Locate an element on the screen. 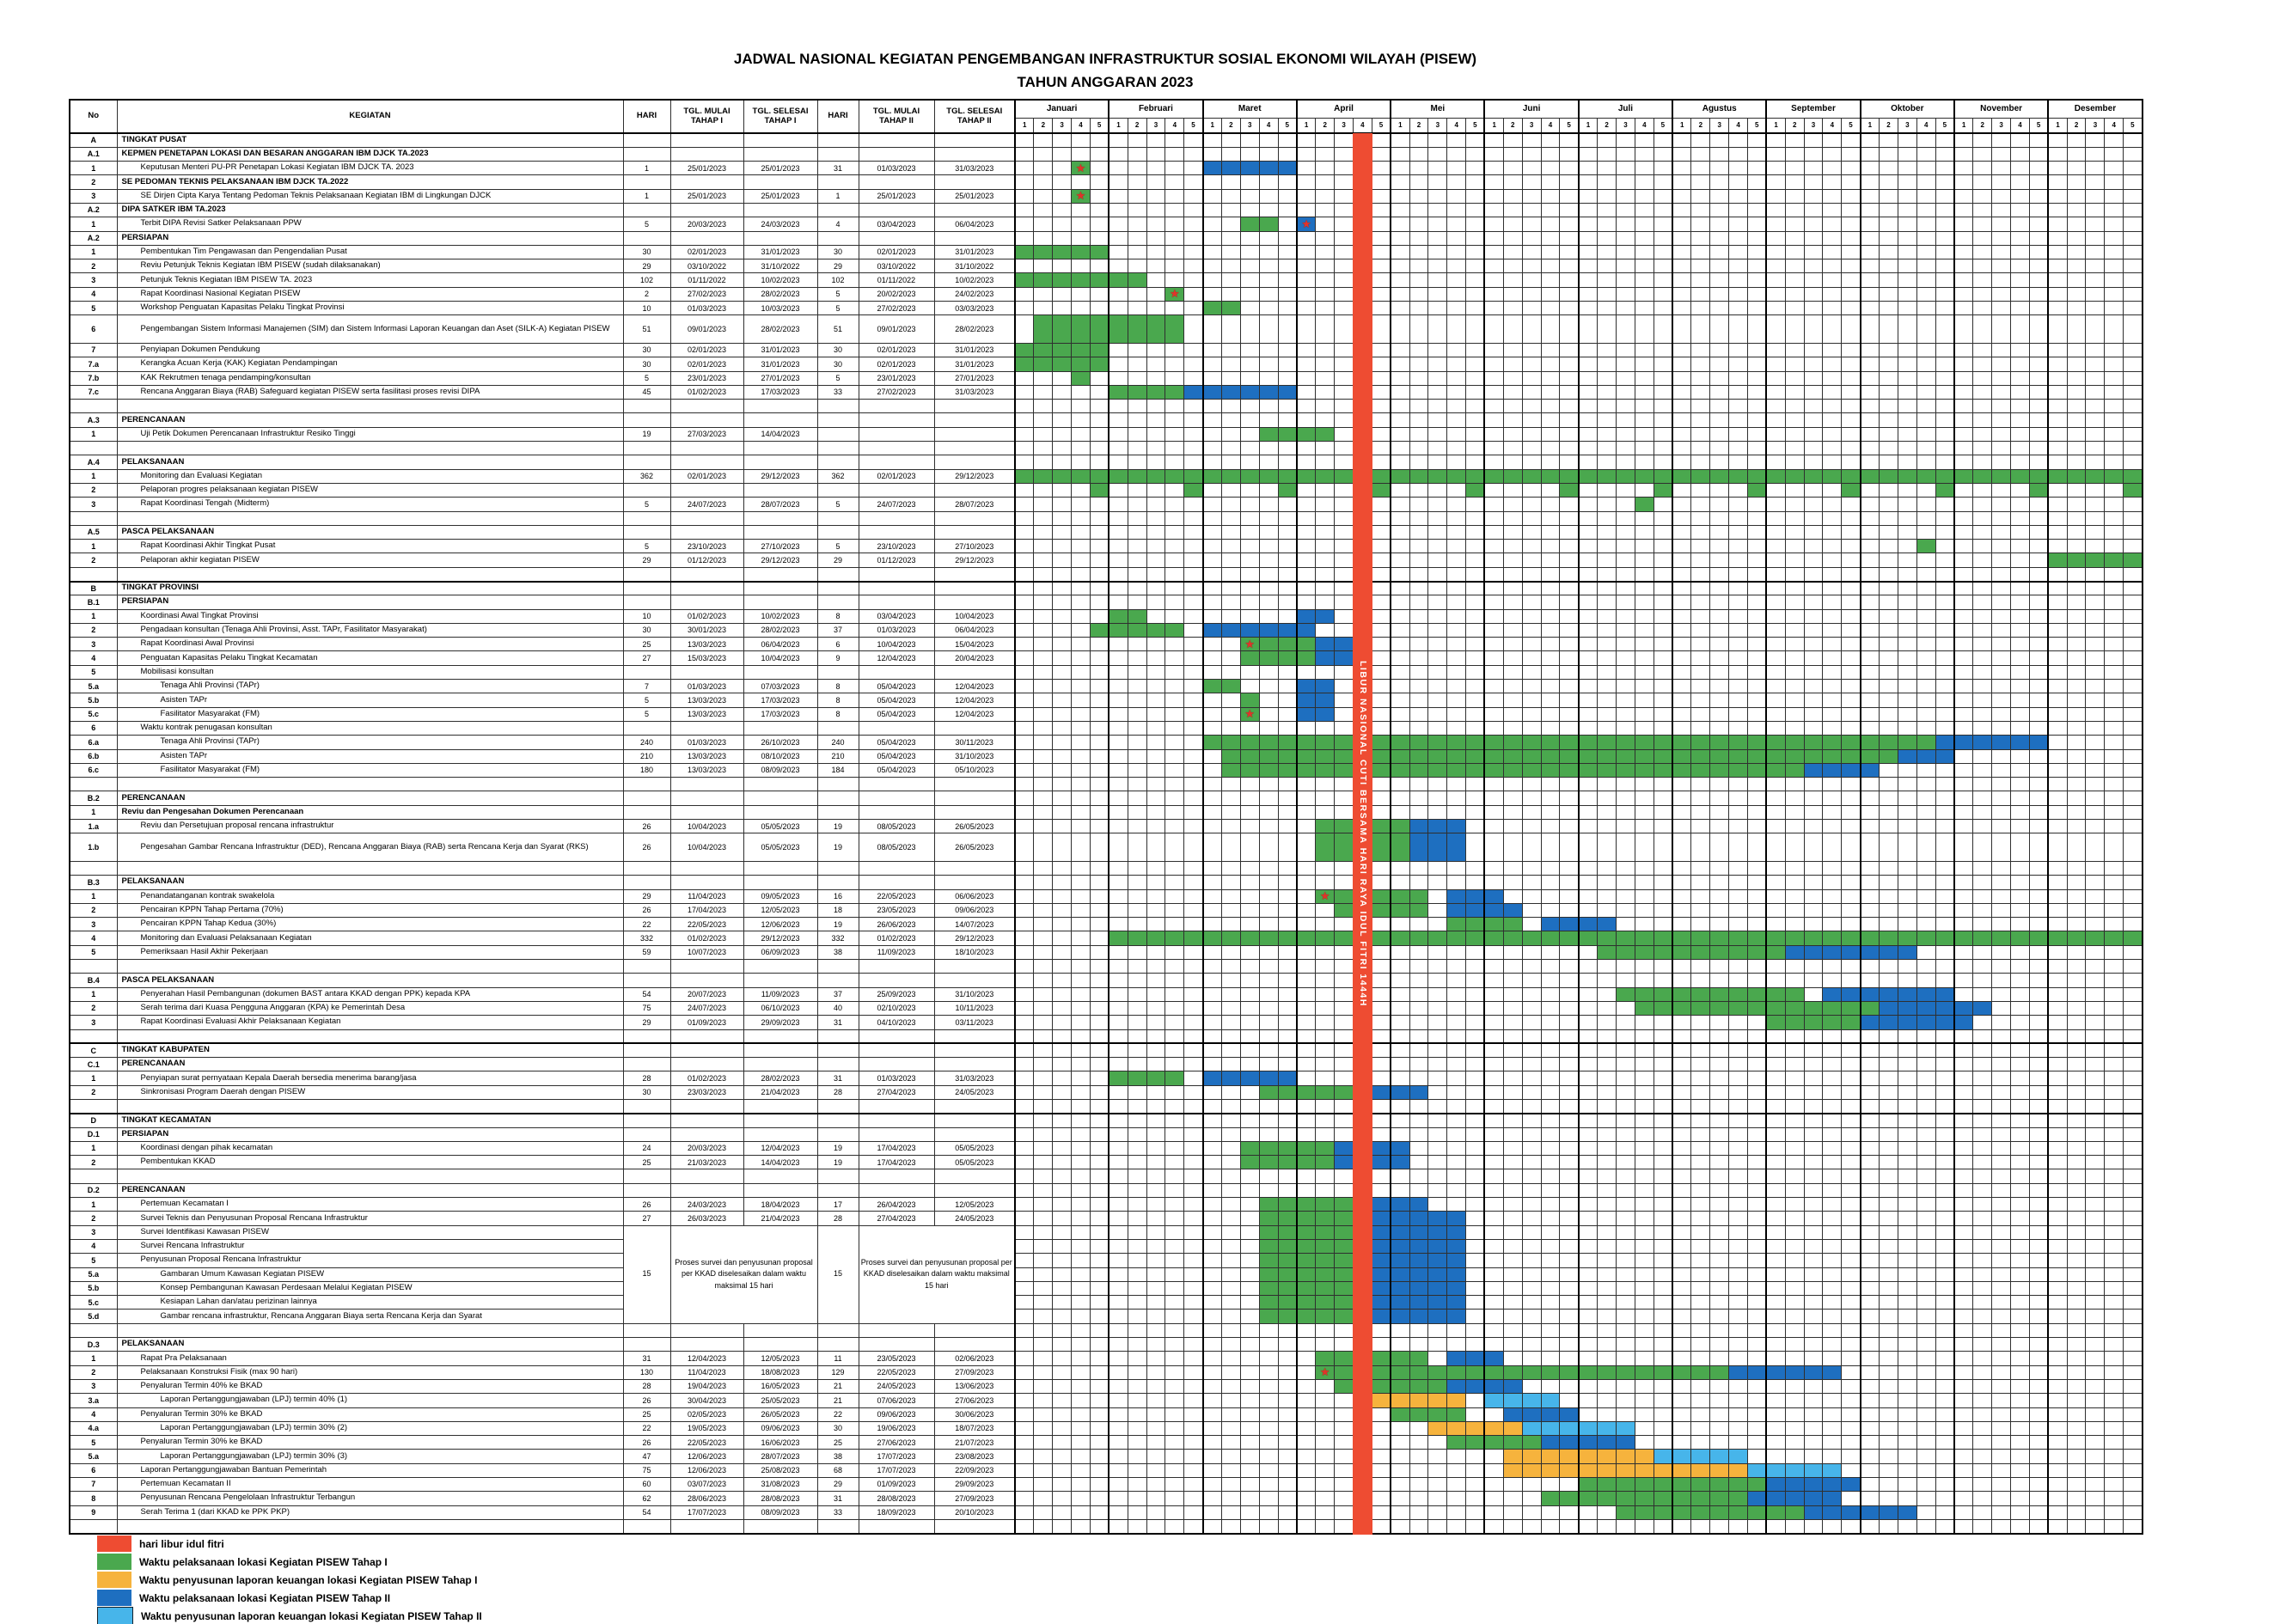 This screenshot has width=2274, height=1624. tgl-mulai-tahap2: 27/04/2023 is located at coordinates (897, 1092).